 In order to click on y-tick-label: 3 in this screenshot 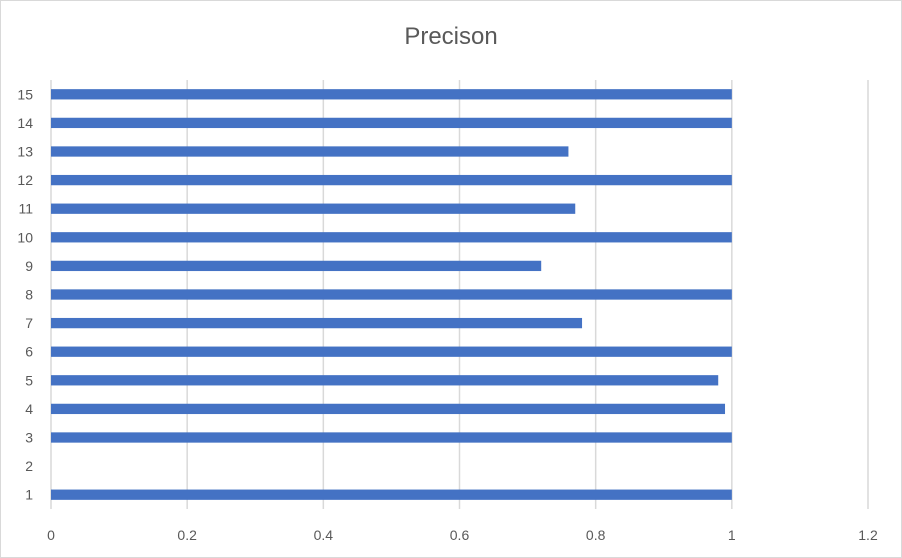, I will do `click(29, 438)`.